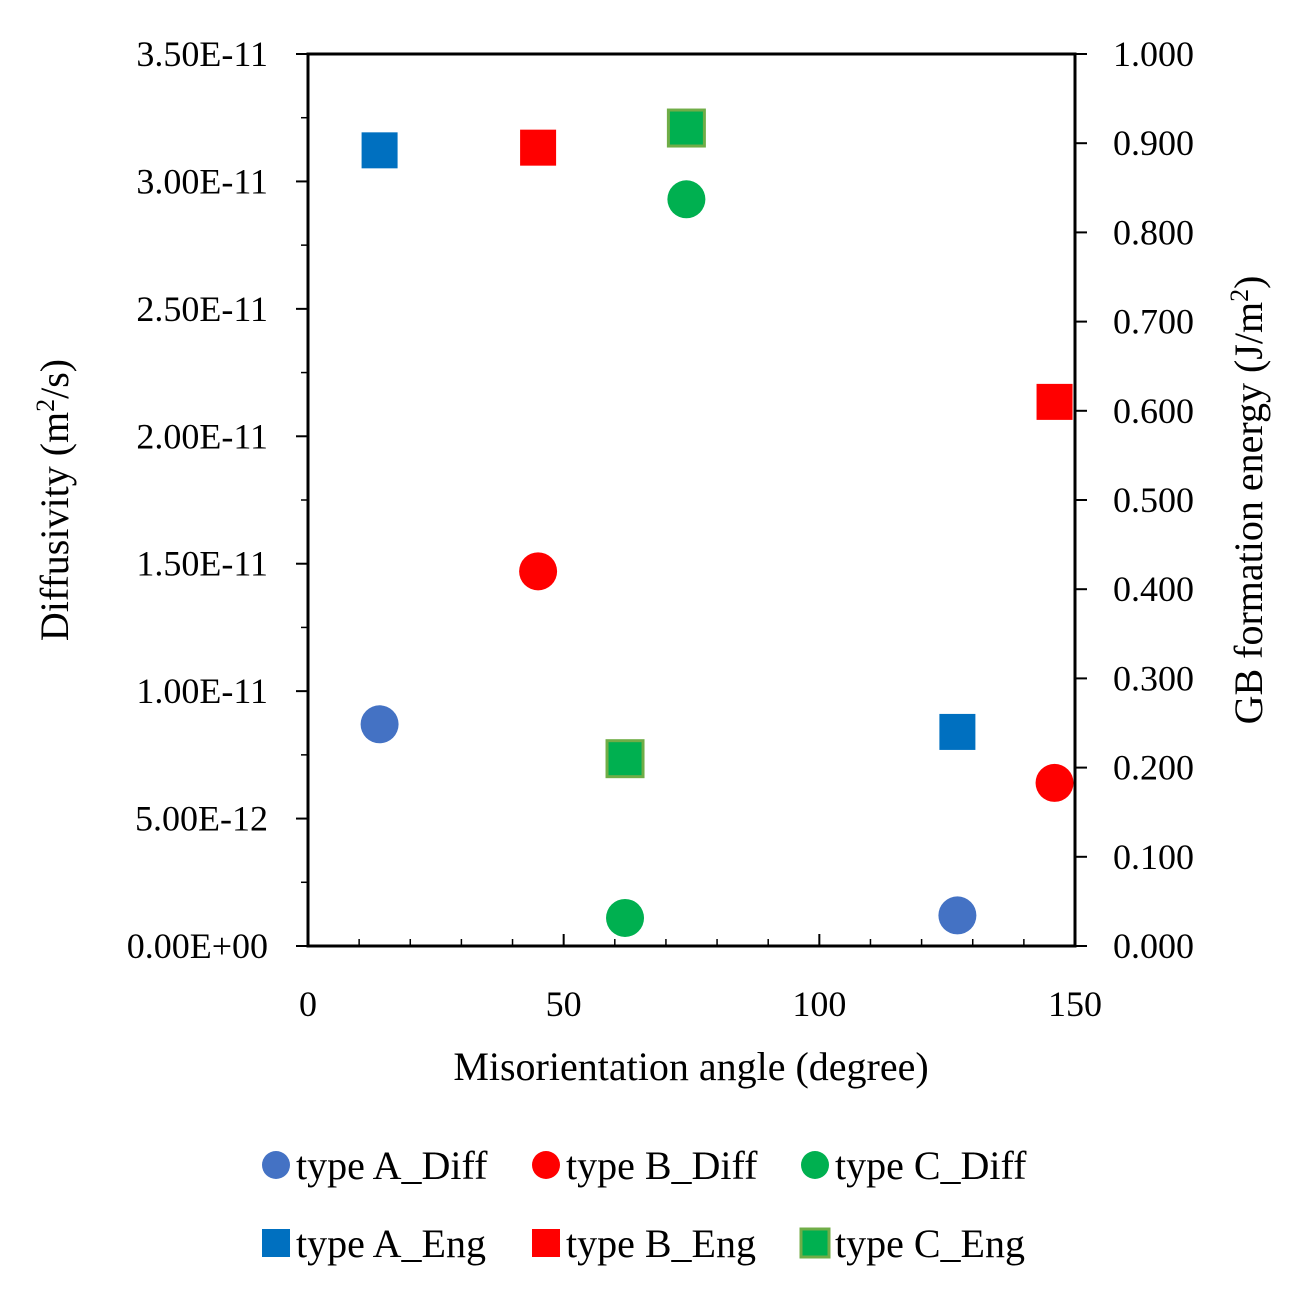 The height and width of the screenshot is (1310, 1310). Describe the element at coordinates (1248, 513) in the screenshot. I see `y2-axis-title-main: GB formation energy (J/m` at that location.